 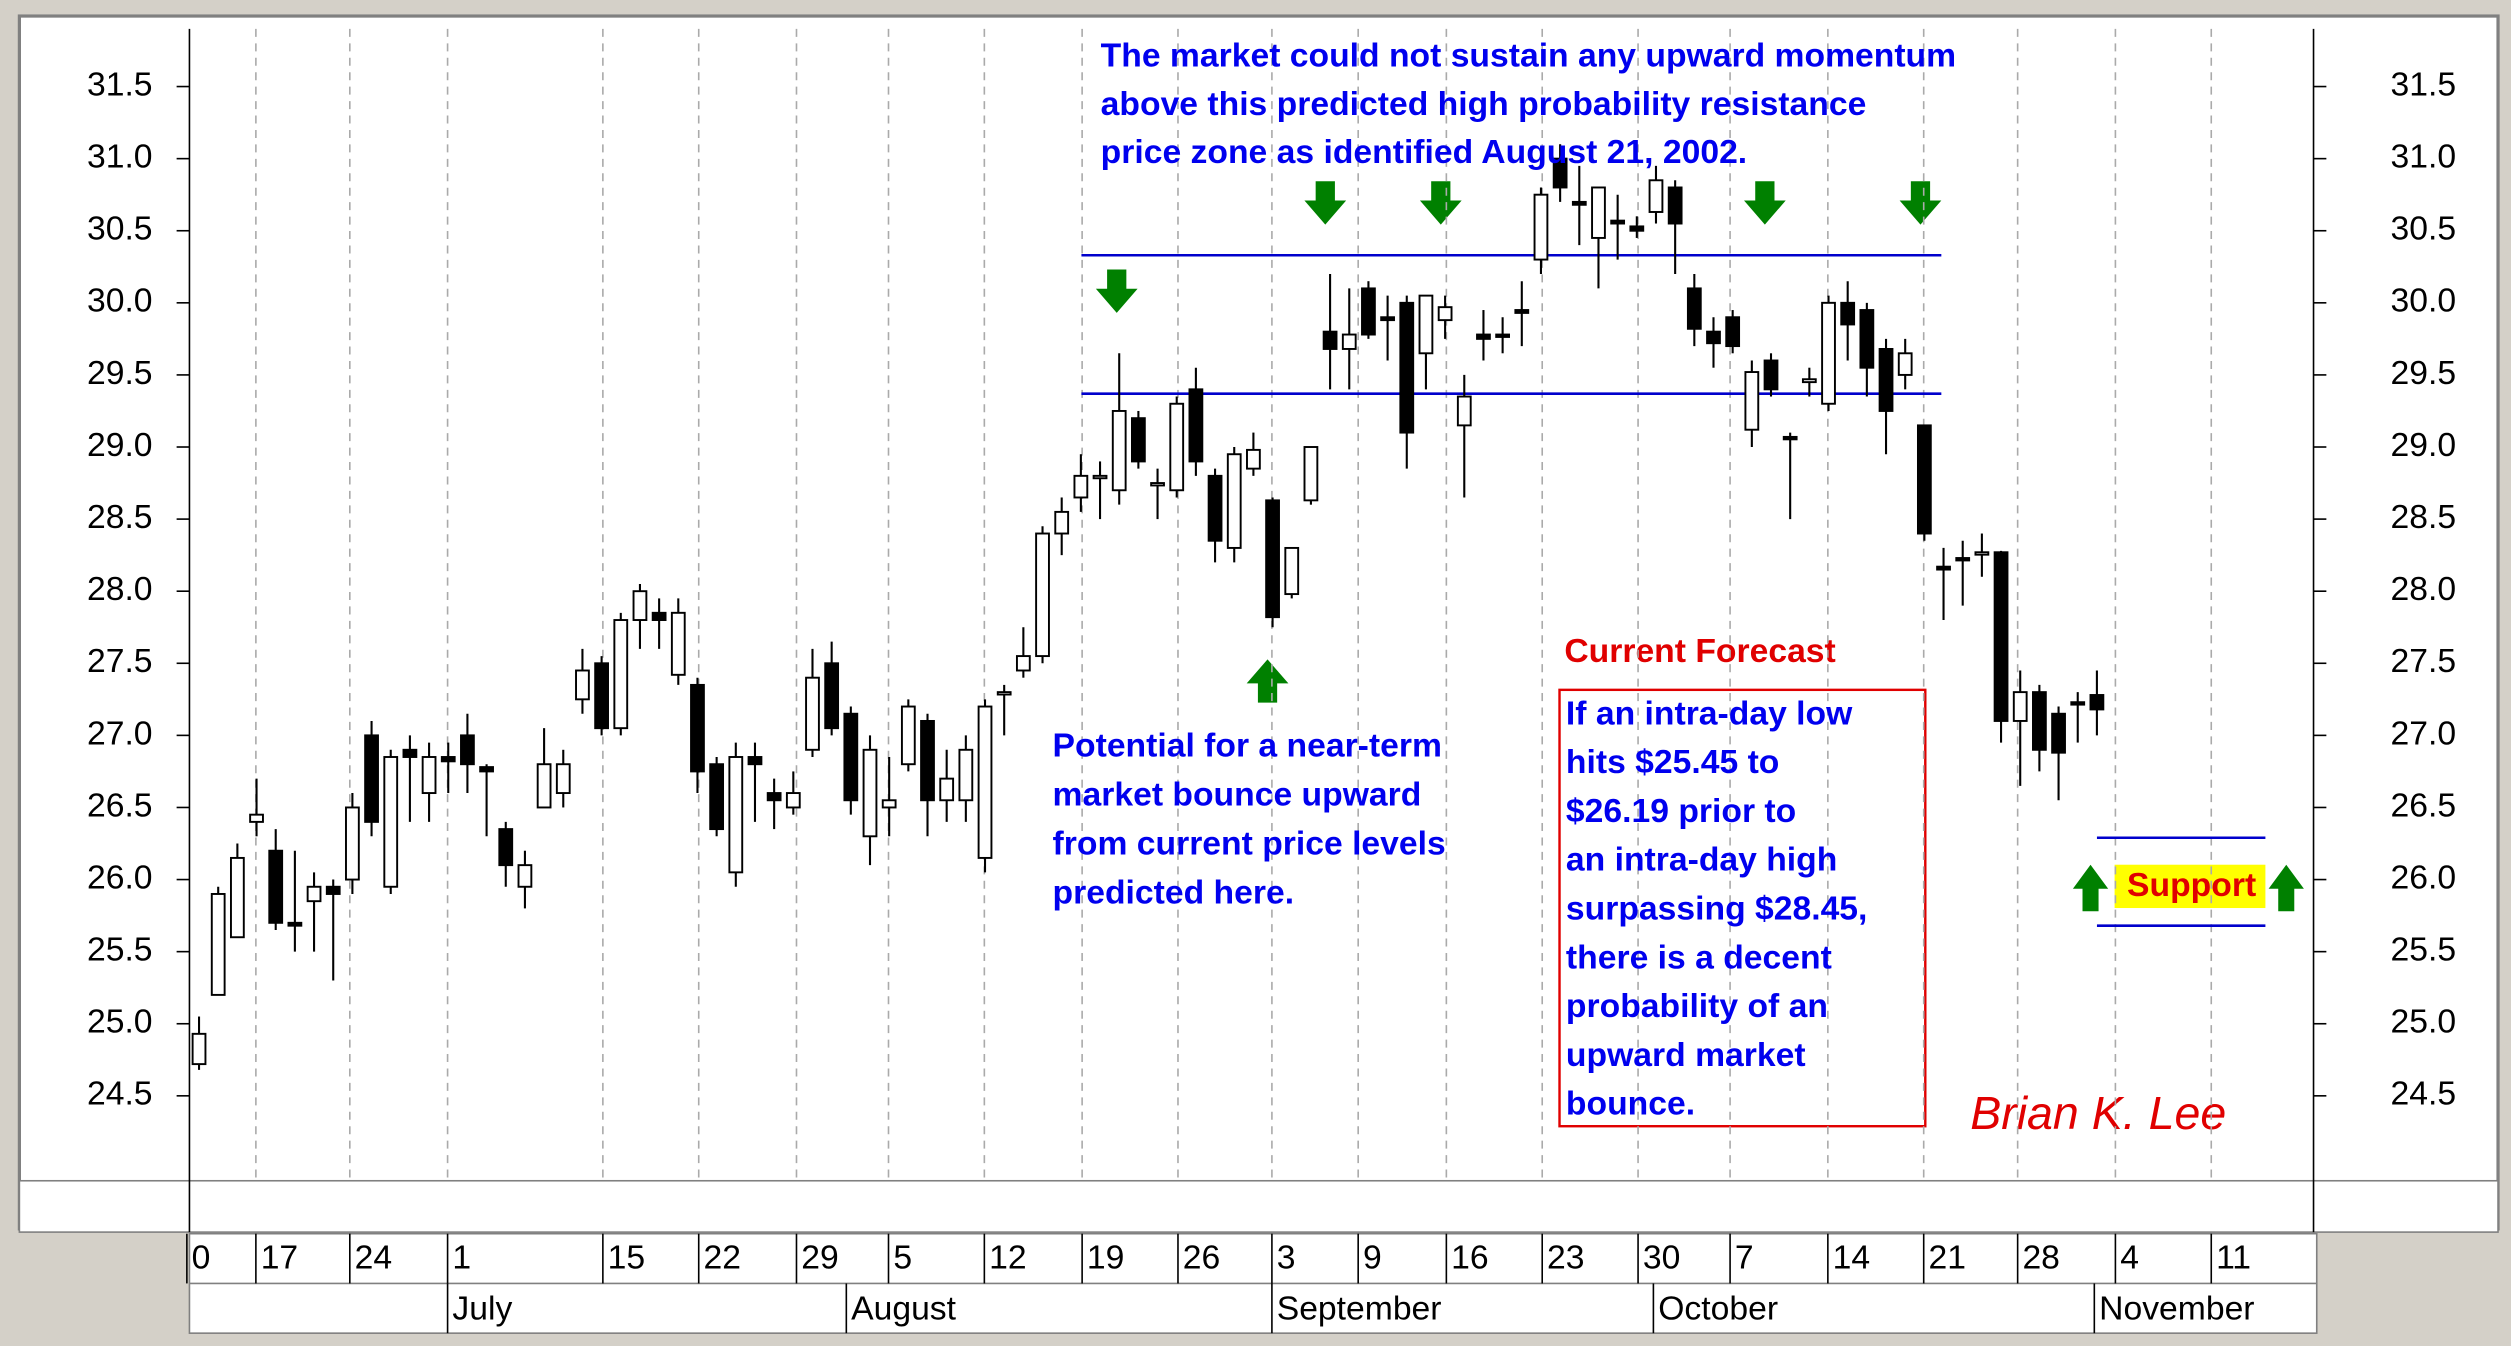 I want to click on y-tick-label: 30.5, so click(x=120, y=229).